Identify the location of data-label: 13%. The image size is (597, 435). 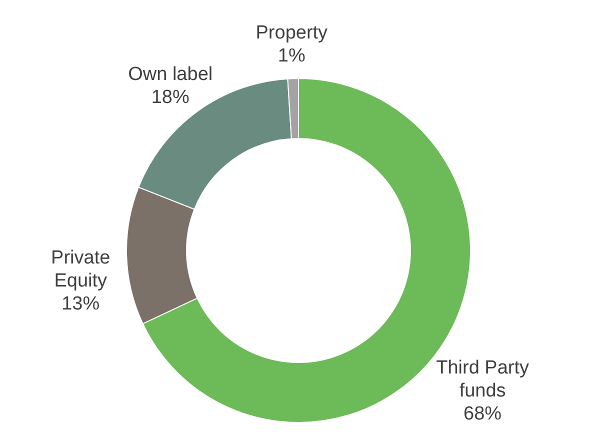
(81, 303).